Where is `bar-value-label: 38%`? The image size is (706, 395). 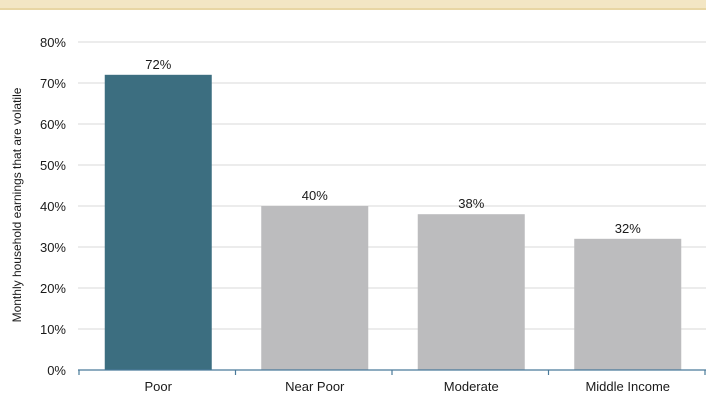 bar-value-label: 38% is located at coordinates (471, 203).